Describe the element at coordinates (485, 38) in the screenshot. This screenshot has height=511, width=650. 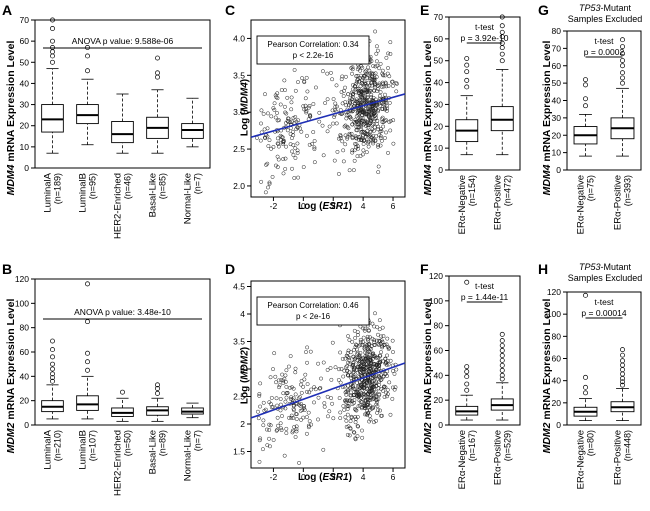
I see `panel-e-pvalue-label: p = 3.92e-10` at that location.